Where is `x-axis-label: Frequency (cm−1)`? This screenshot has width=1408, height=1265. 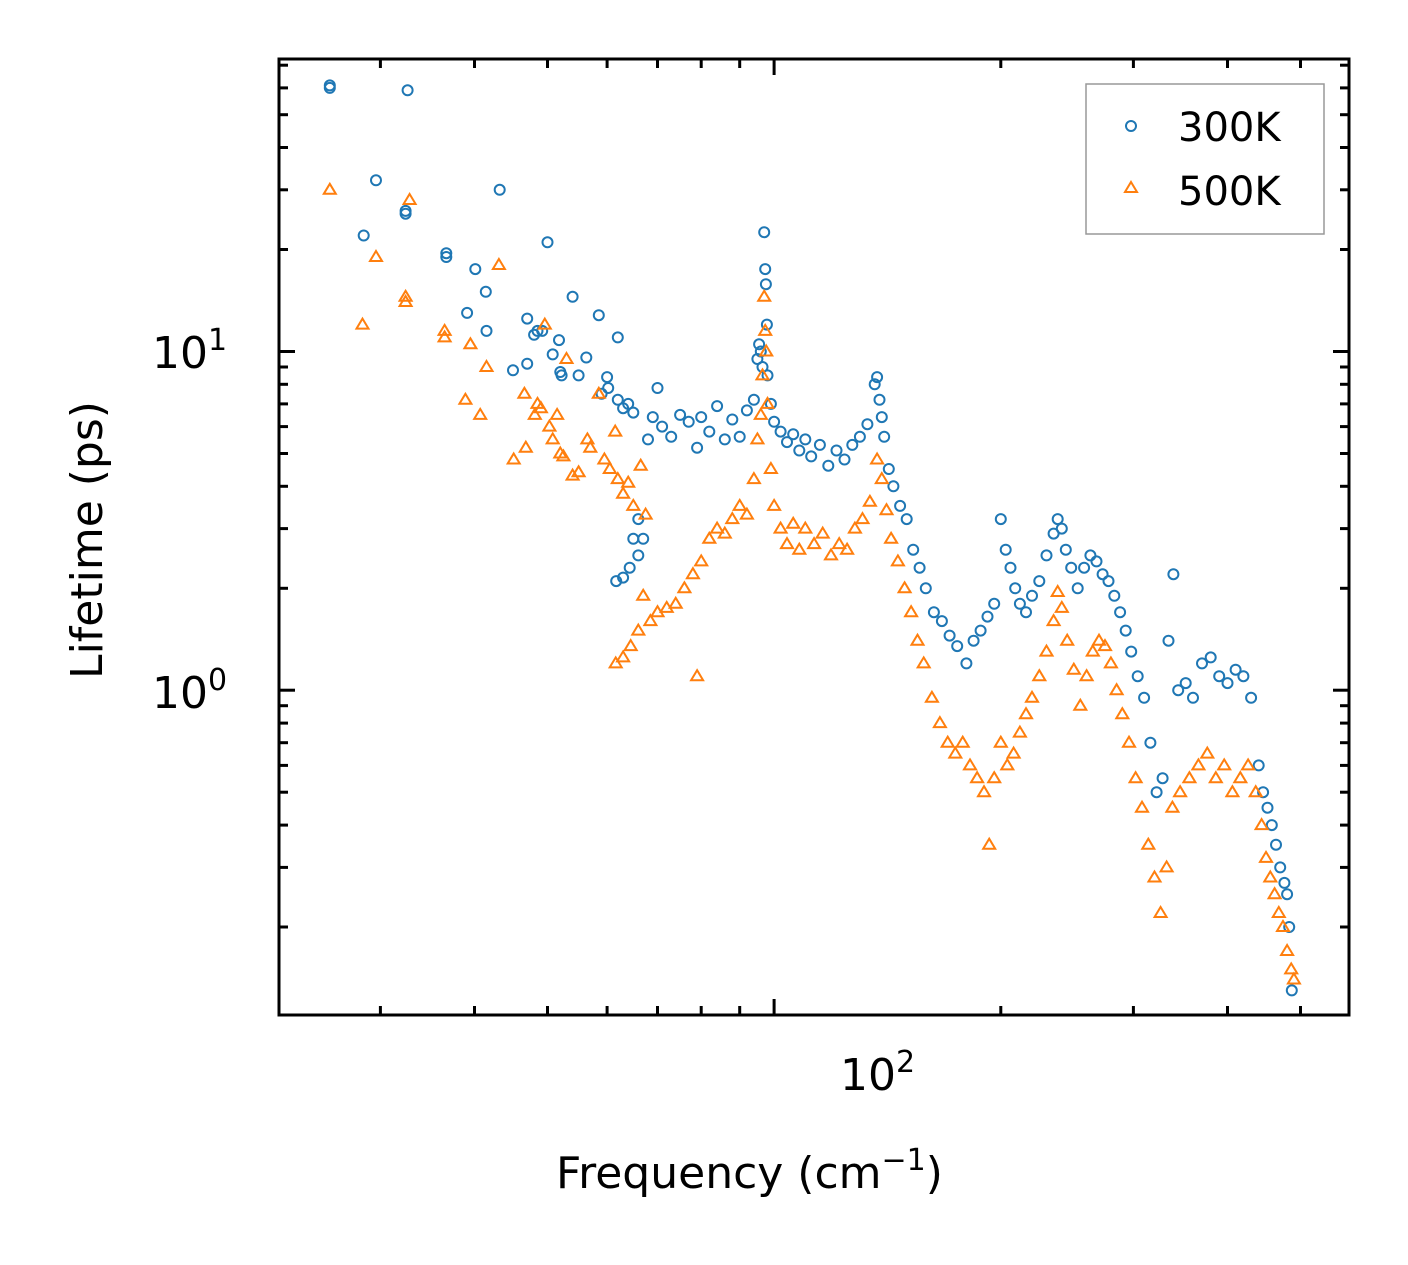
x-axis-label: Frequency (cm−1) is located at coordinates (749, 1171).